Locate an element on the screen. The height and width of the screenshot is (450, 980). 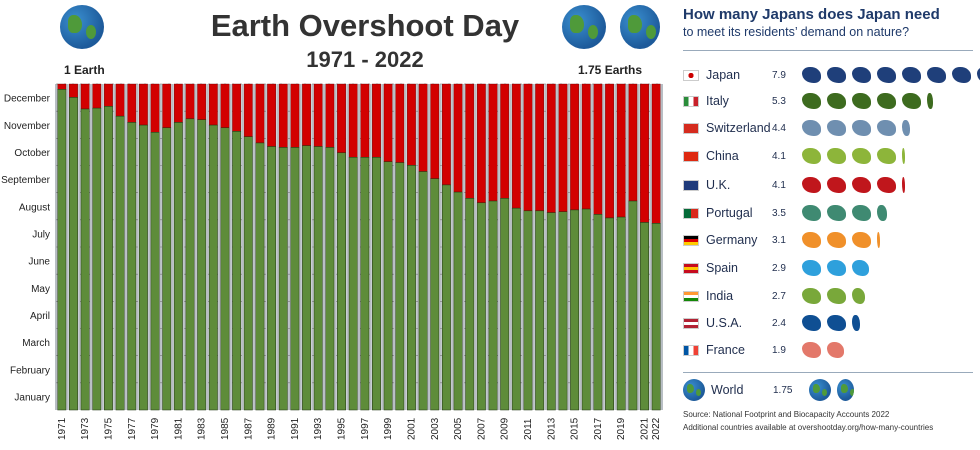
budget-bar-2012 is located at coordinates (540, 310).